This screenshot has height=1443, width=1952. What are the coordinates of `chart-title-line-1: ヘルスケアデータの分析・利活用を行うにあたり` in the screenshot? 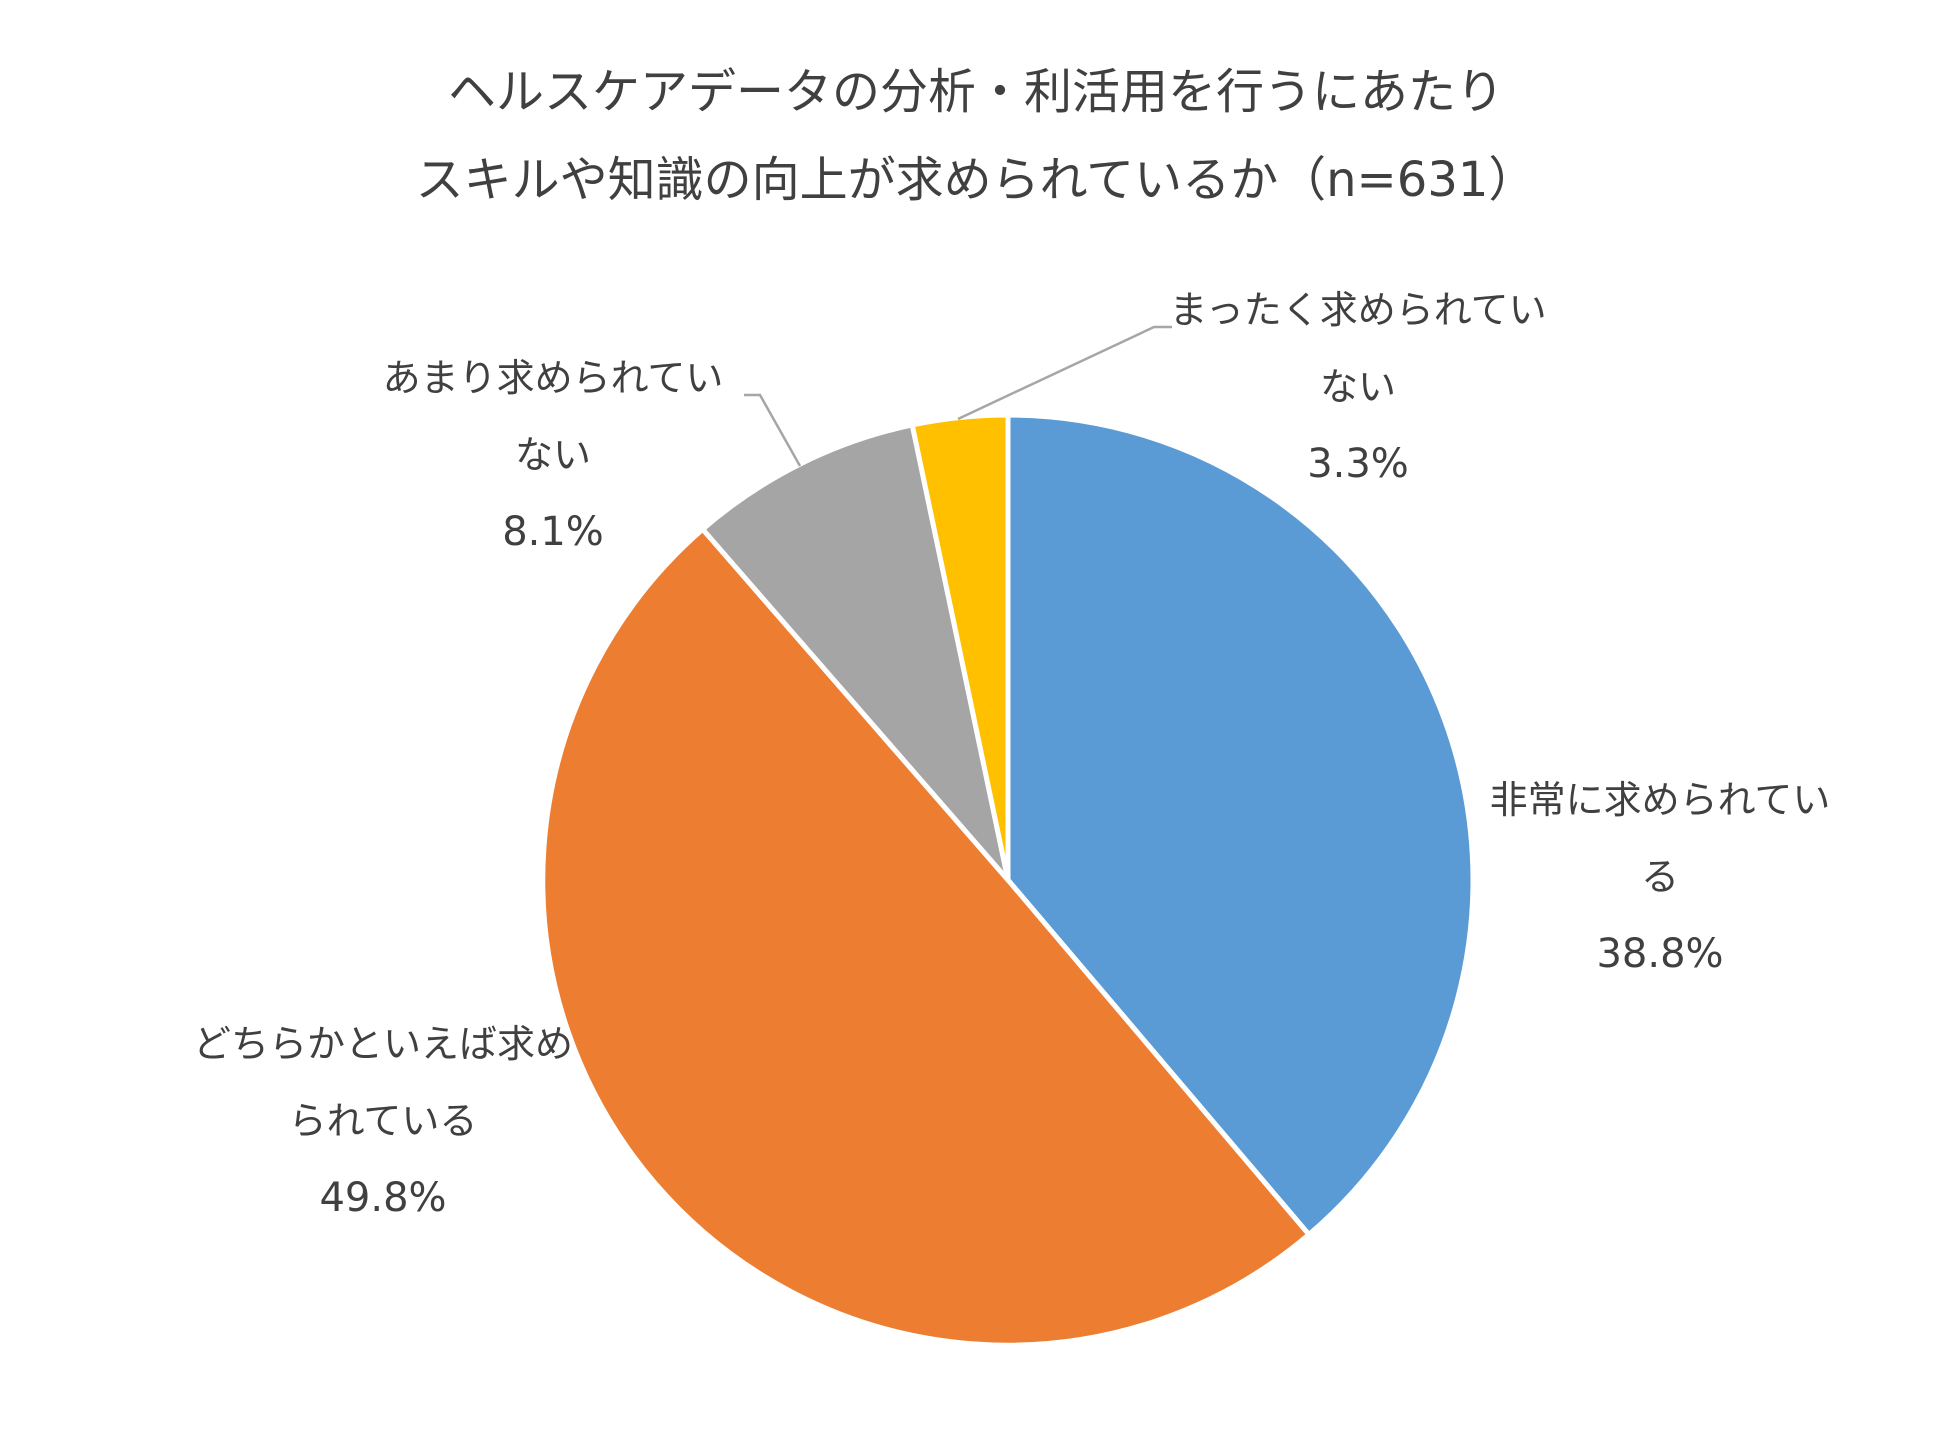 It's located at (975, 92).